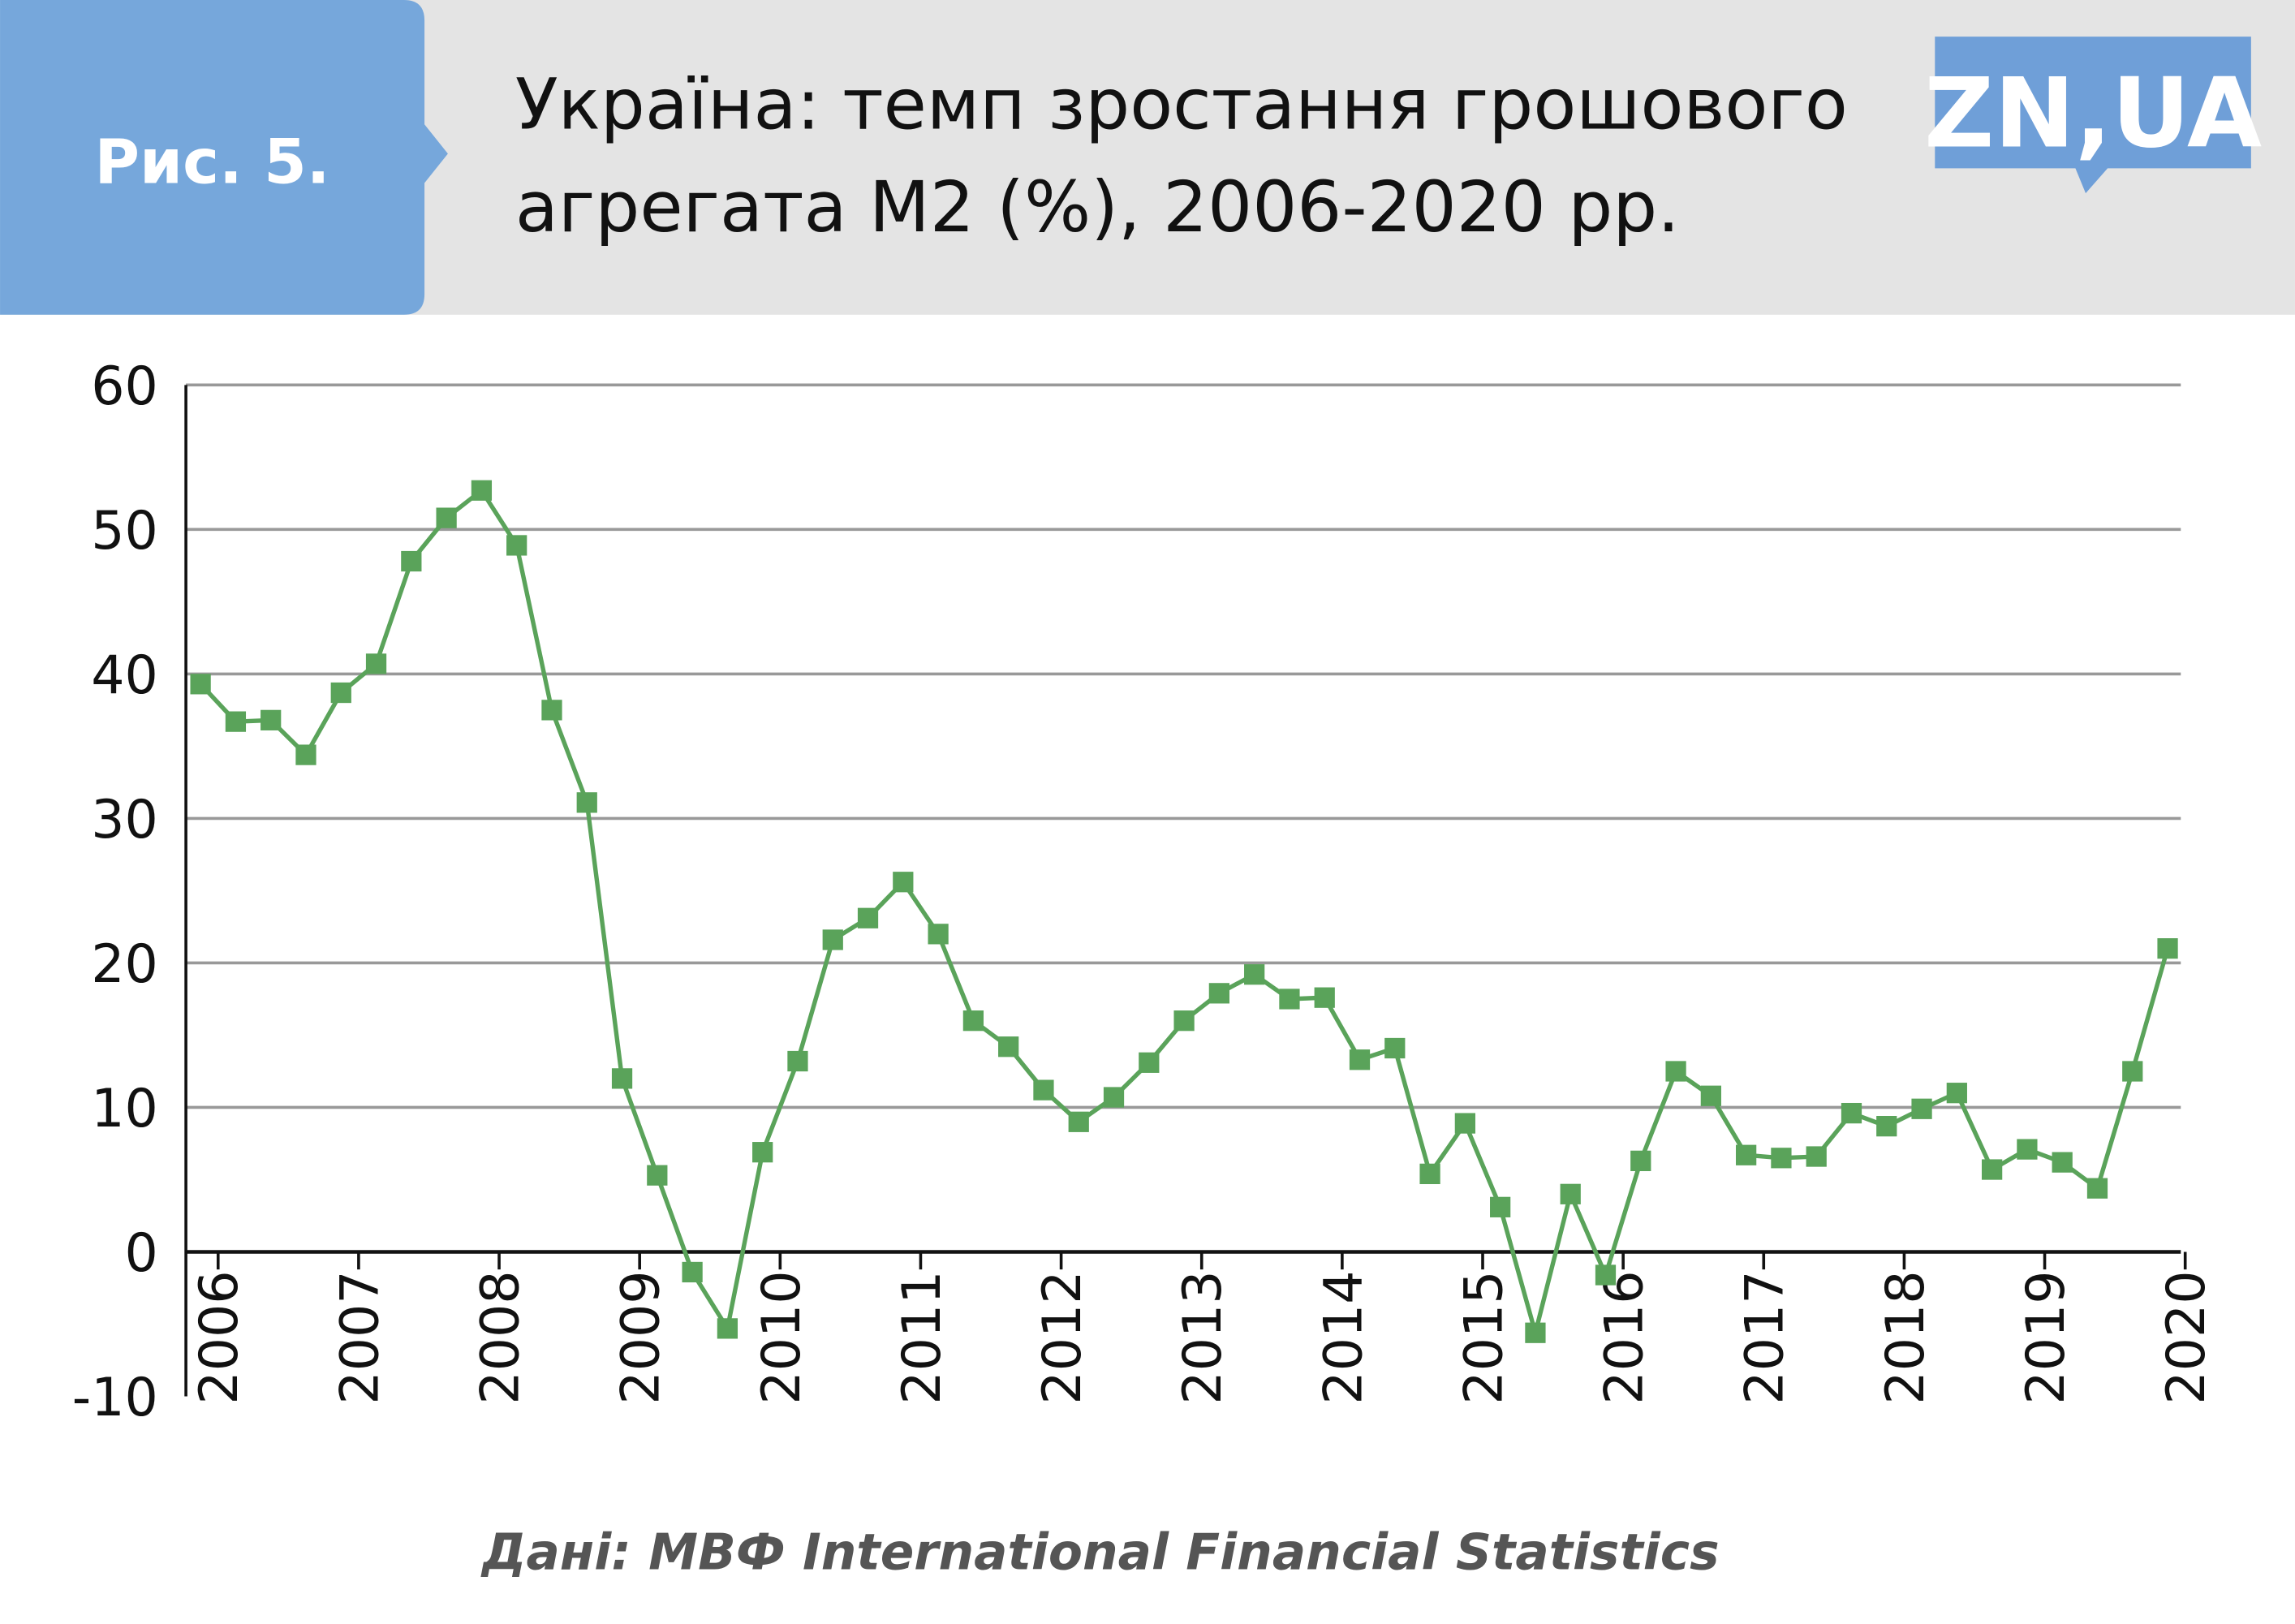  Describe the element at coordinates (641, 1337) in the screenshot. I see `x-tick-label: 2009` at that location.